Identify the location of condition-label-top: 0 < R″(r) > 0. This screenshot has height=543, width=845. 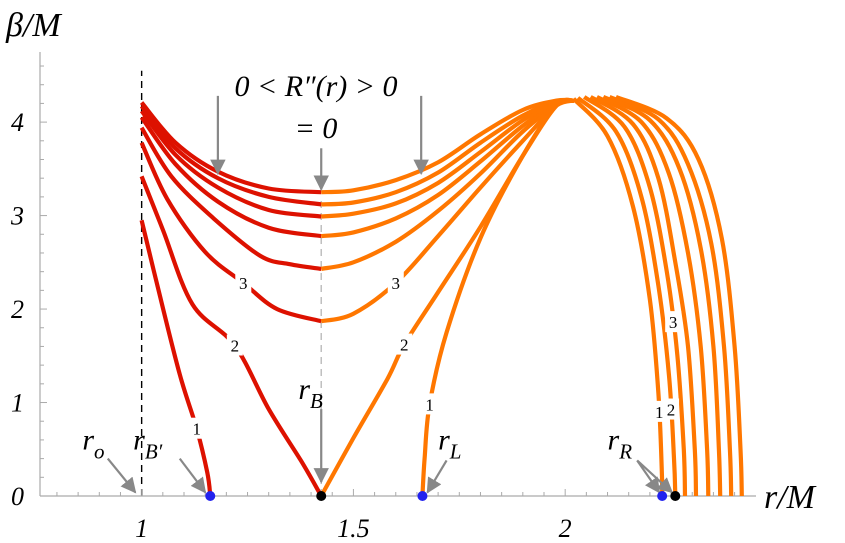
(316, 86).